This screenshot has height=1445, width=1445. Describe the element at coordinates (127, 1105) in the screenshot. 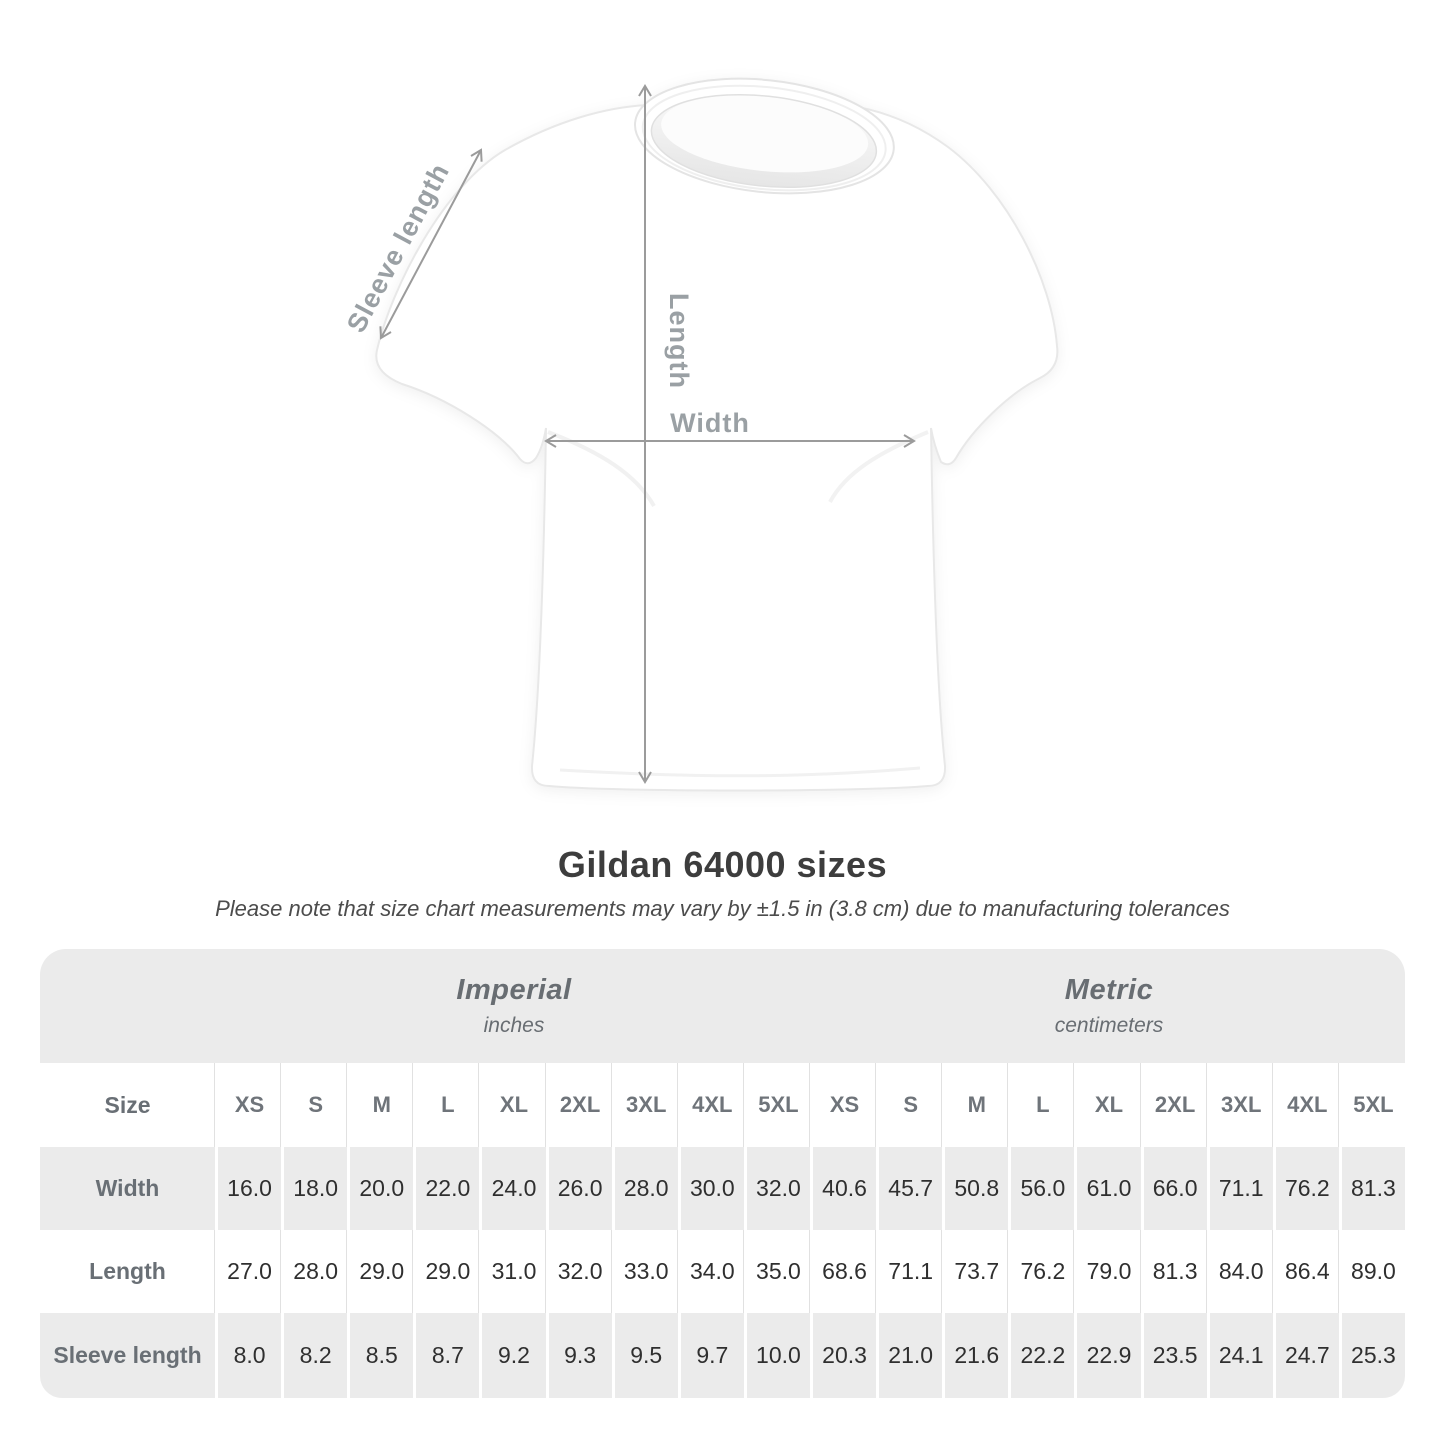

I see `table-corner-size: Size` at that location.